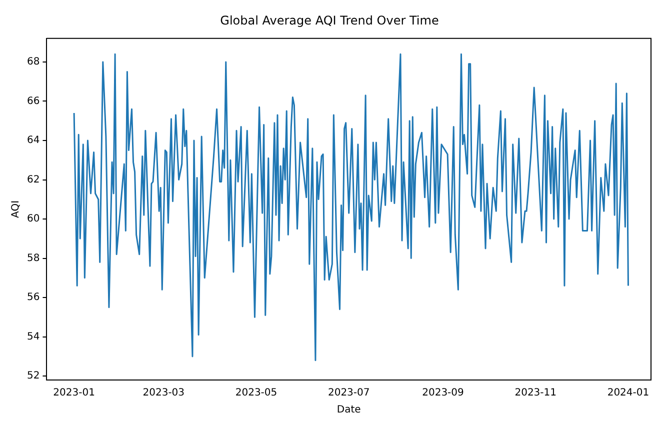 The height and width of the screenshot is (426, 665). What do you see at coordinates (33, 298) in the screenshot?
I see `y-tick-label: 56` at bounding box center [33, 298].